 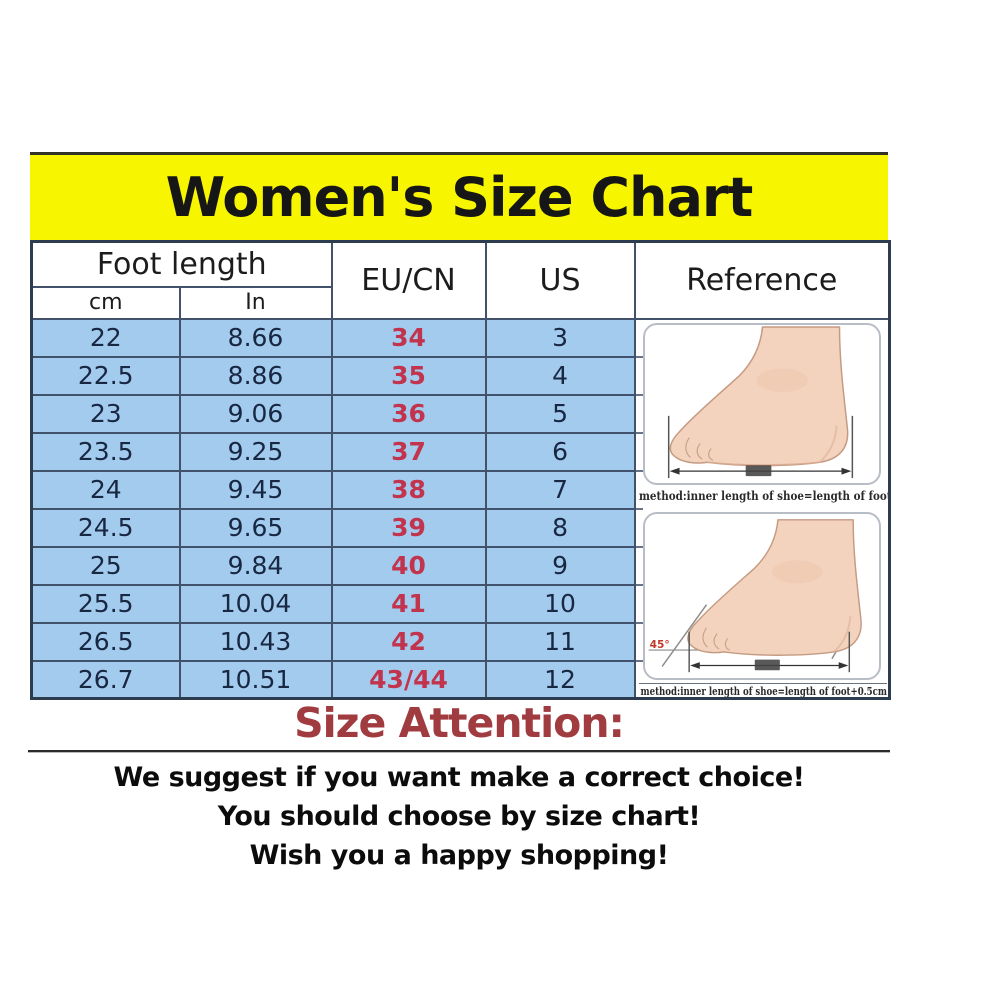 What do you see at coordinates (255, 679) in the screenshot?
I see `cell-foot-in: 10.51` at bounding box center [255, 679].